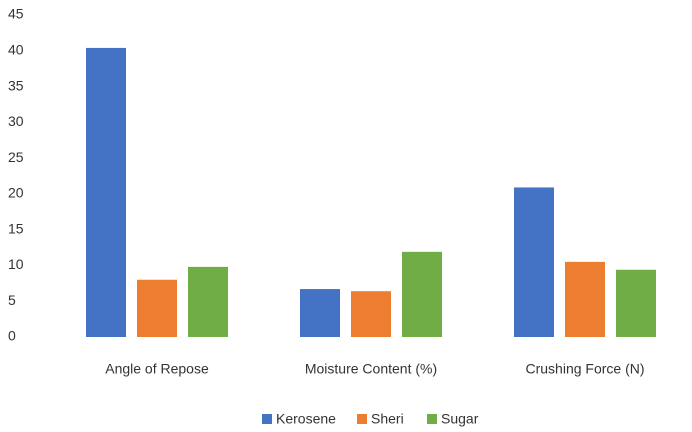  What do you see at coordinates (16, 193) in the screenshot?
I see `y-tick-label: 20` at bounding box center [16, 193].